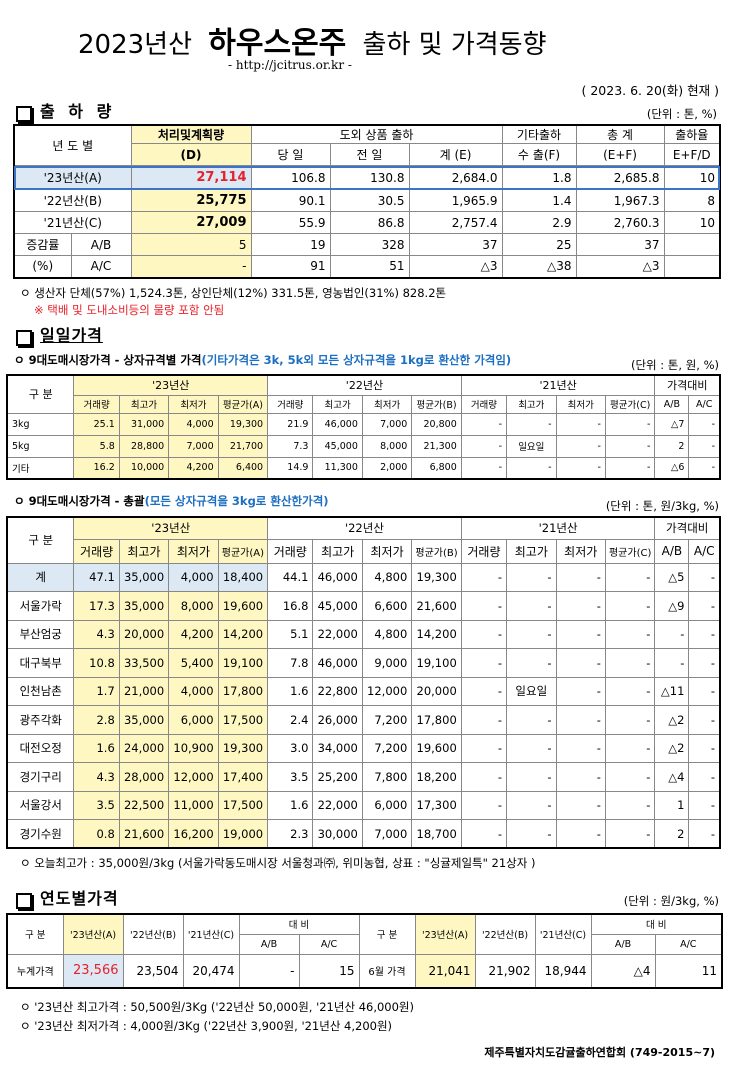 This screenshot has height=1081, width=733. I want to click on table-cell: △5, so click(672, 577).